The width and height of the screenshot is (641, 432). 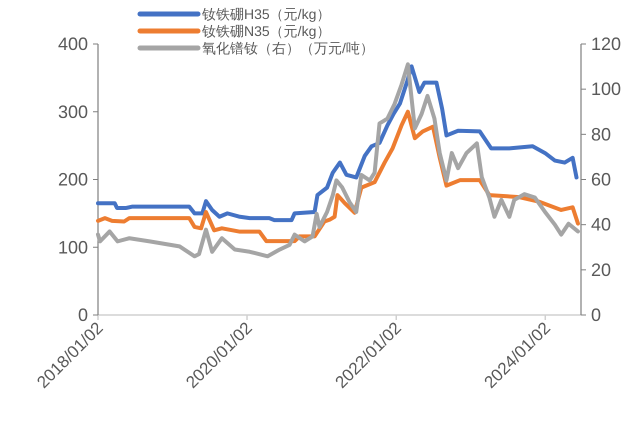 I want to click on legend-label: 氧化镨钕（右）（万元/吨）, so click(x=288, y=48).